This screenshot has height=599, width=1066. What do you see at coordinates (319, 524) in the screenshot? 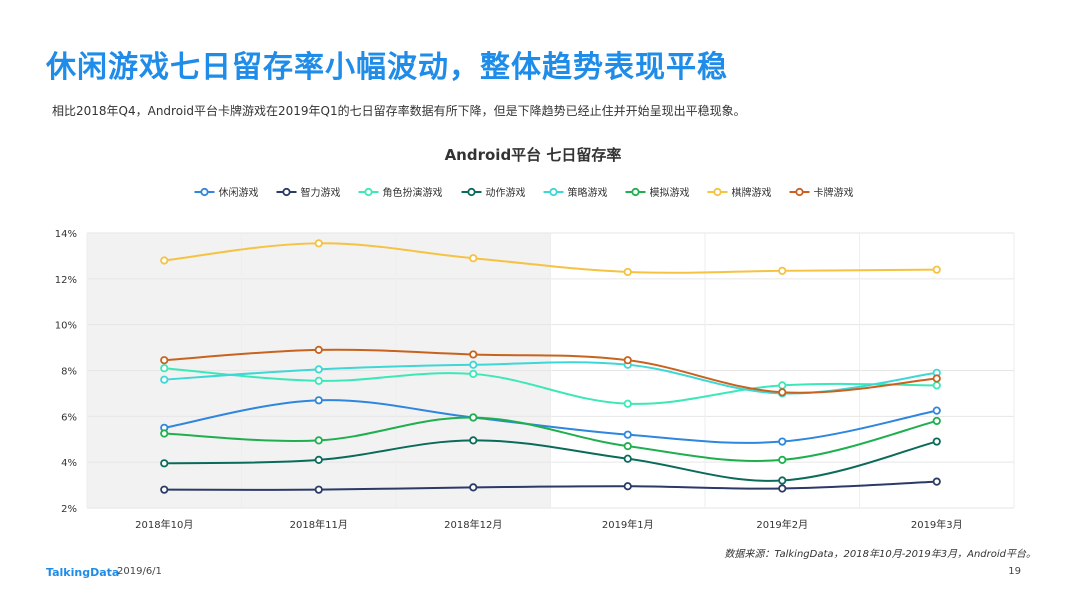
I see `x-tick-label: 2018年11月` at bounding box center [319, 524].